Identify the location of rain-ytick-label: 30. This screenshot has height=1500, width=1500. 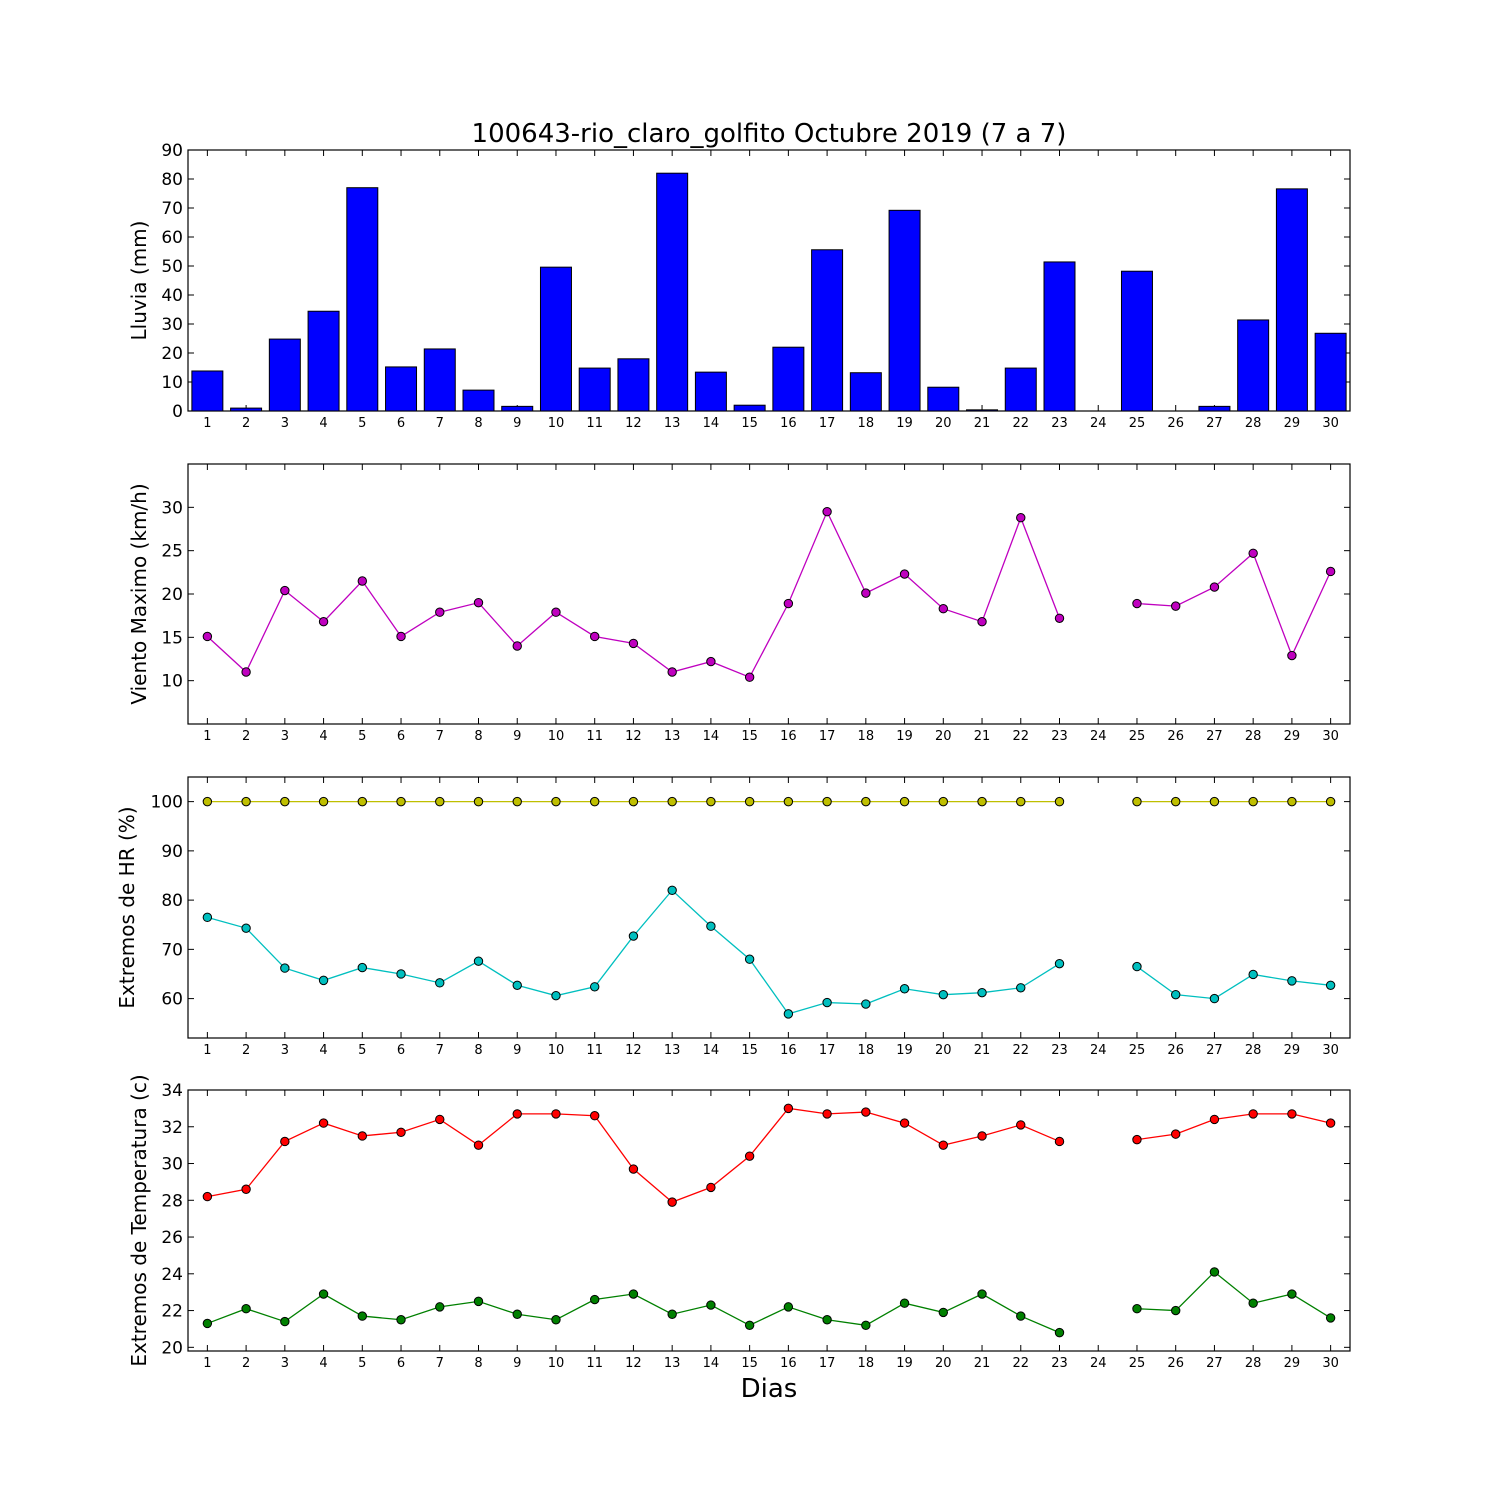
(172, 325).